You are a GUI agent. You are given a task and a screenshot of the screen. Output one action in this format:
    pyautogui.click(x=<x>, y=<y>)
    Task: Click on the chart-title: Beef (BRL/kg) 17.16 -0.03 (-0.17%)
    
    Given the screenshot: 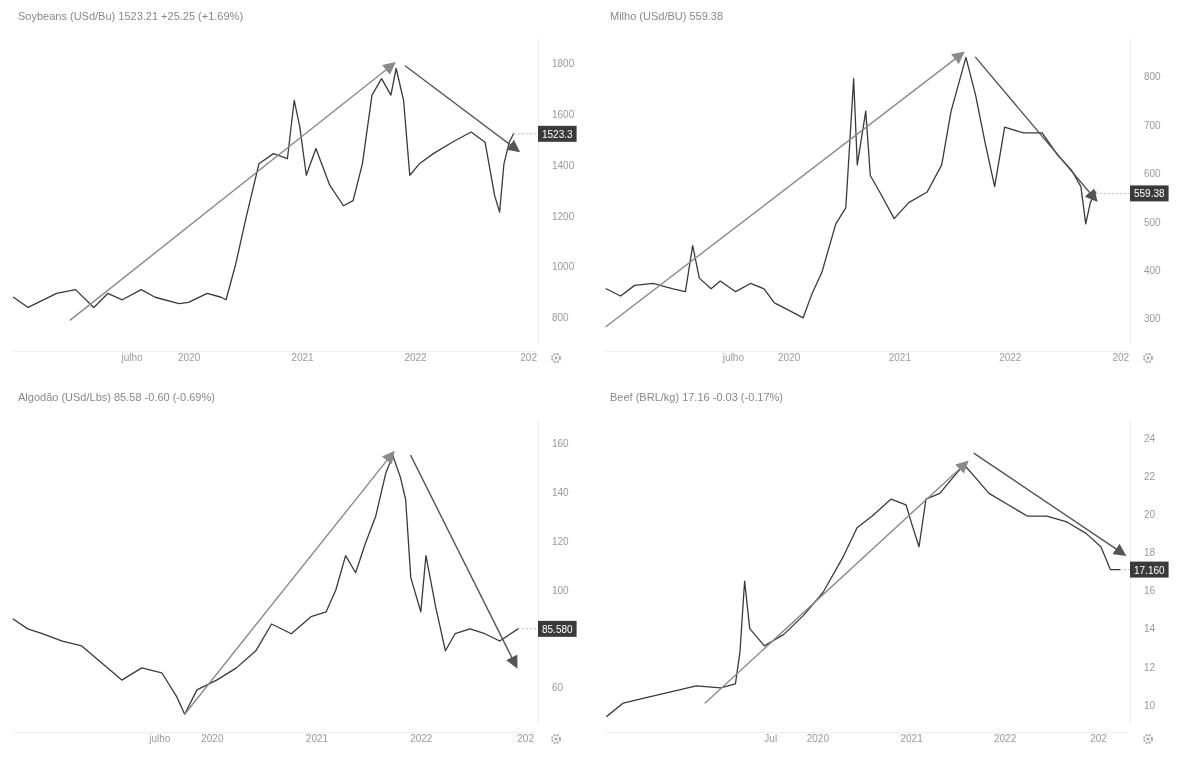 What is the action you would take?
    pyautogui.click(x=697, y=397)
    